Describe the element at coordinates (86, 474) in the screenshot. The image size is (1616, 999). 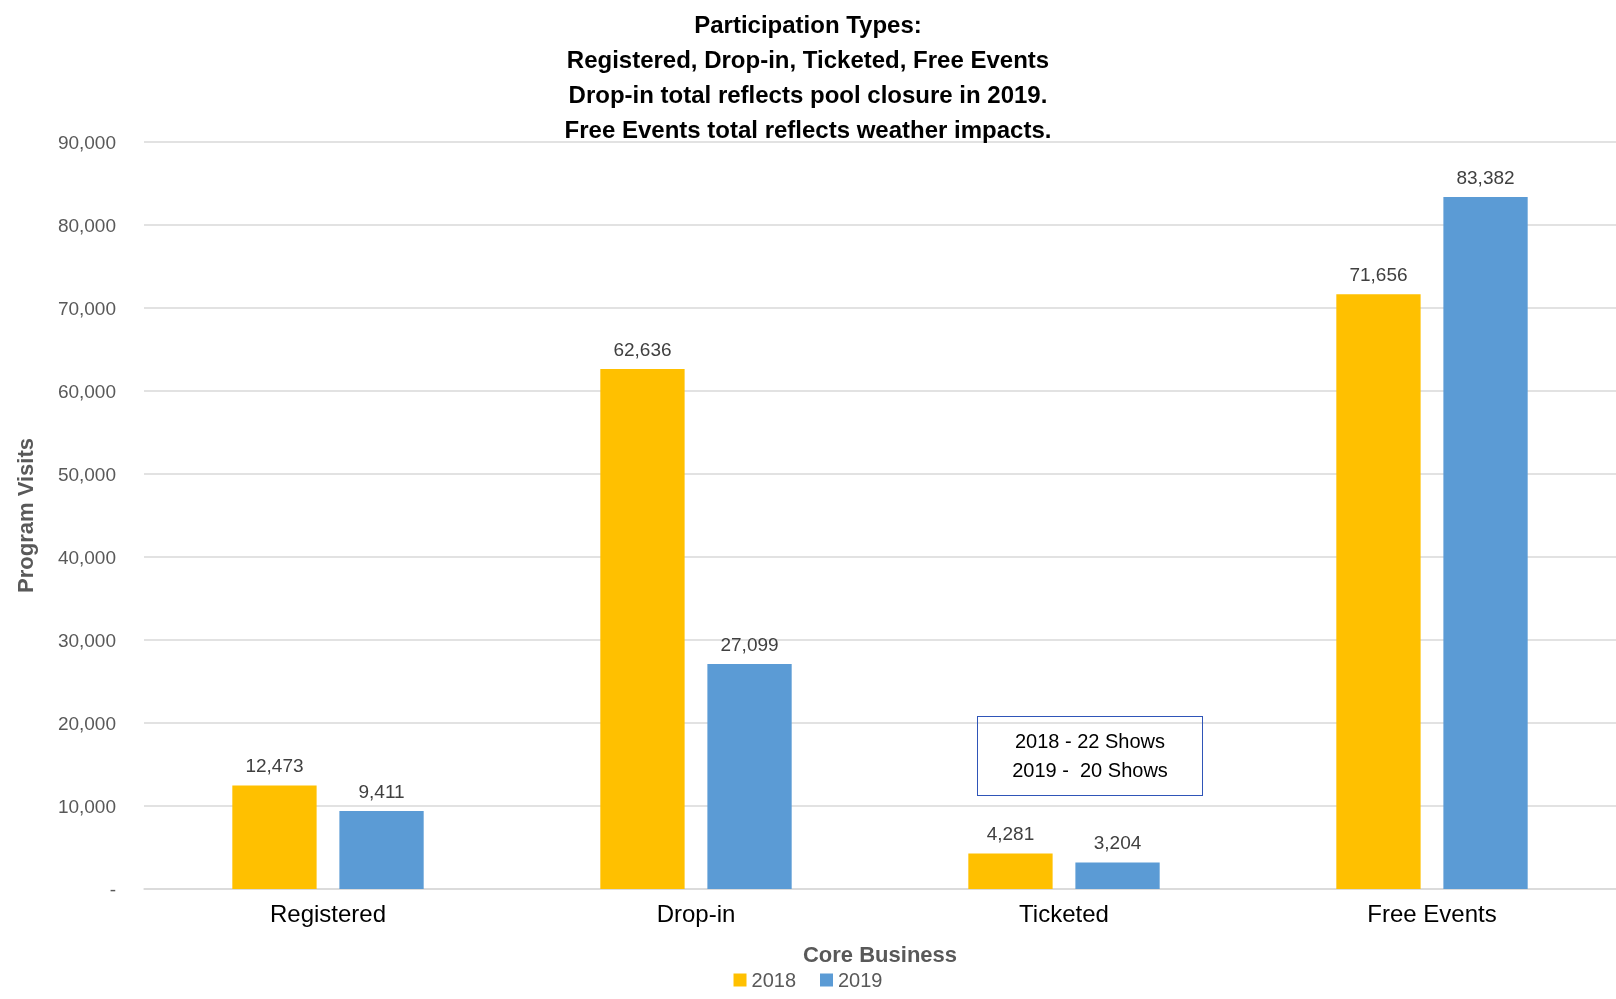
I see `y-tick-label: 50,000` at that location.